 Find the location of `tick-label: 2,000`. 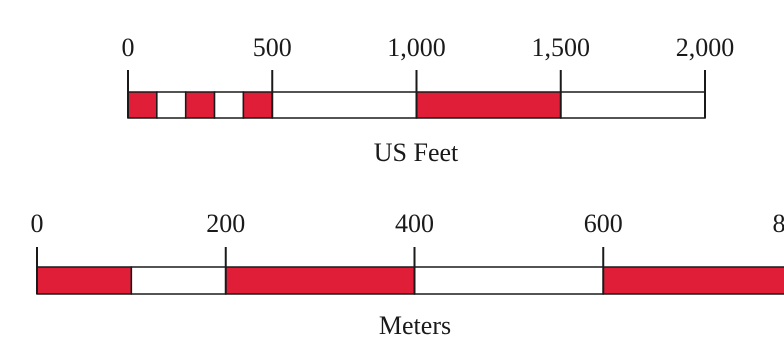

tick-label: 2,000 is located at coordinates (705, 47).